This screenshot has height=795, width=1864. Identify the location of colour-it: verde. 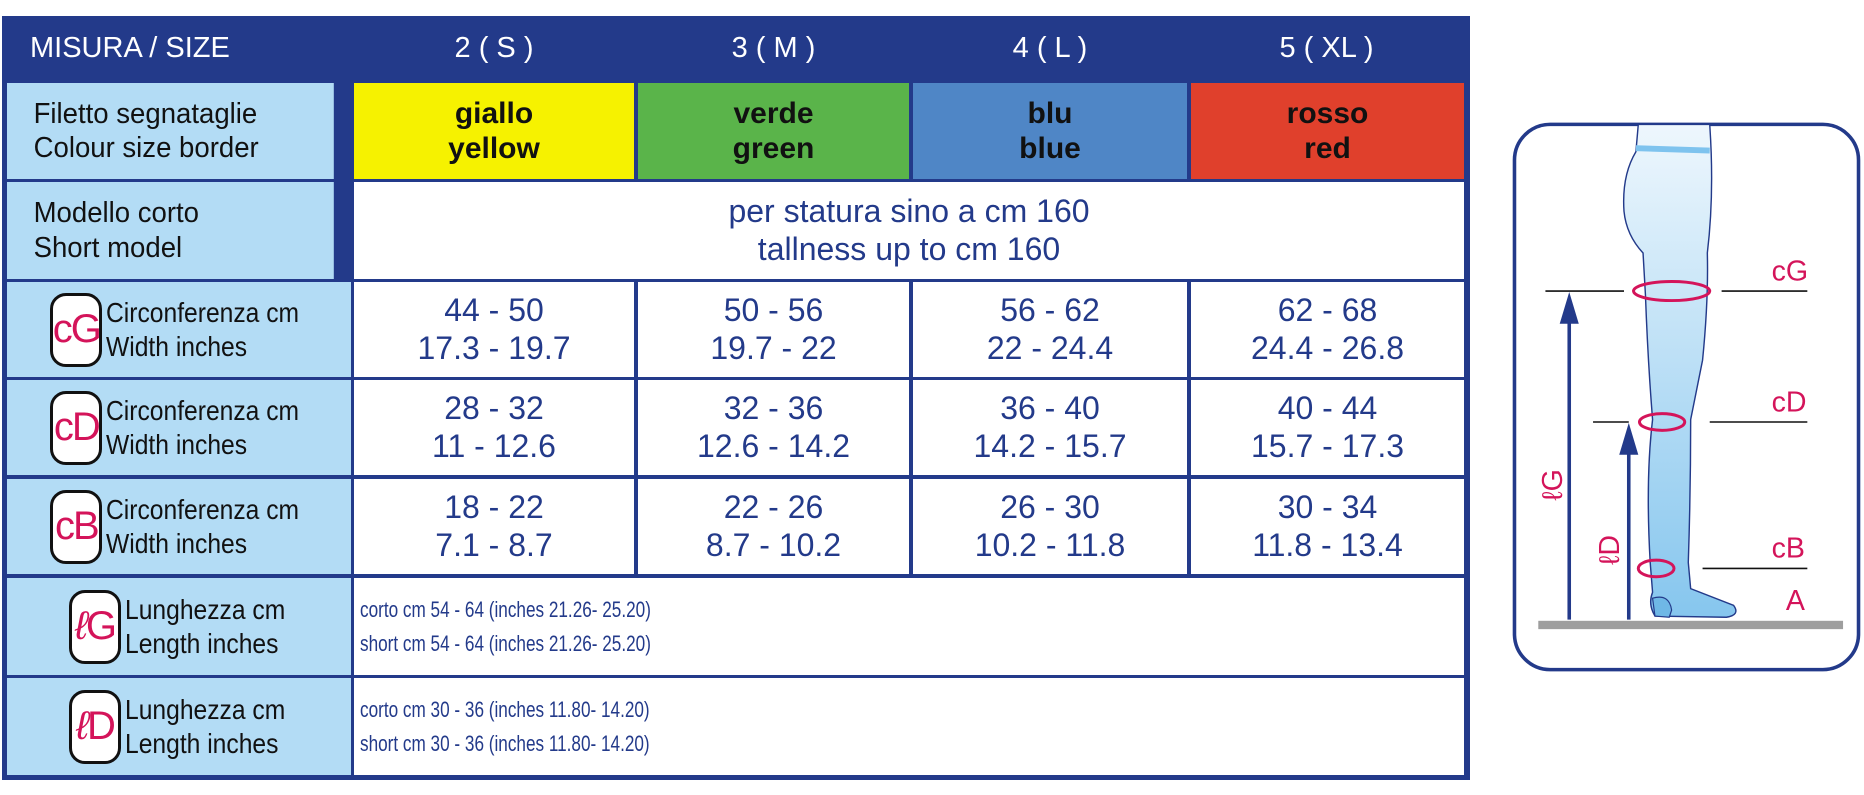
(773, 113).